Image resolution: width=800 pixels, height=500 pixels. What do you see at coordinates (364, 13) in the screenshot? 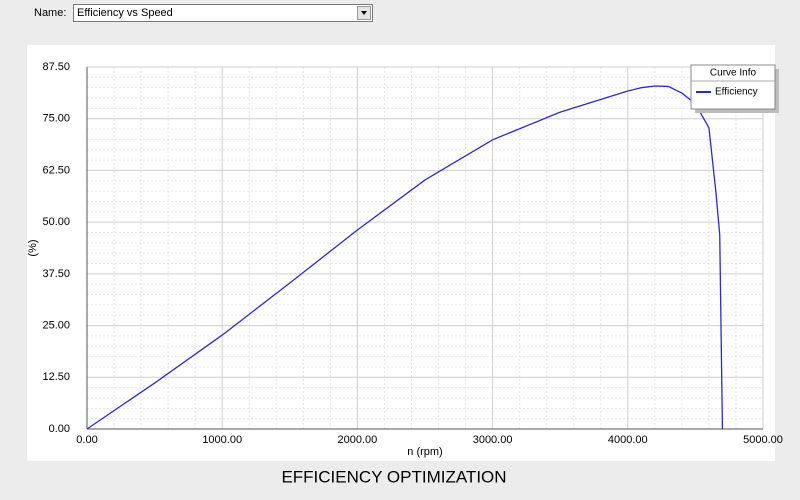
I see `dropdown-arrow` at bounding box center [364, 13].